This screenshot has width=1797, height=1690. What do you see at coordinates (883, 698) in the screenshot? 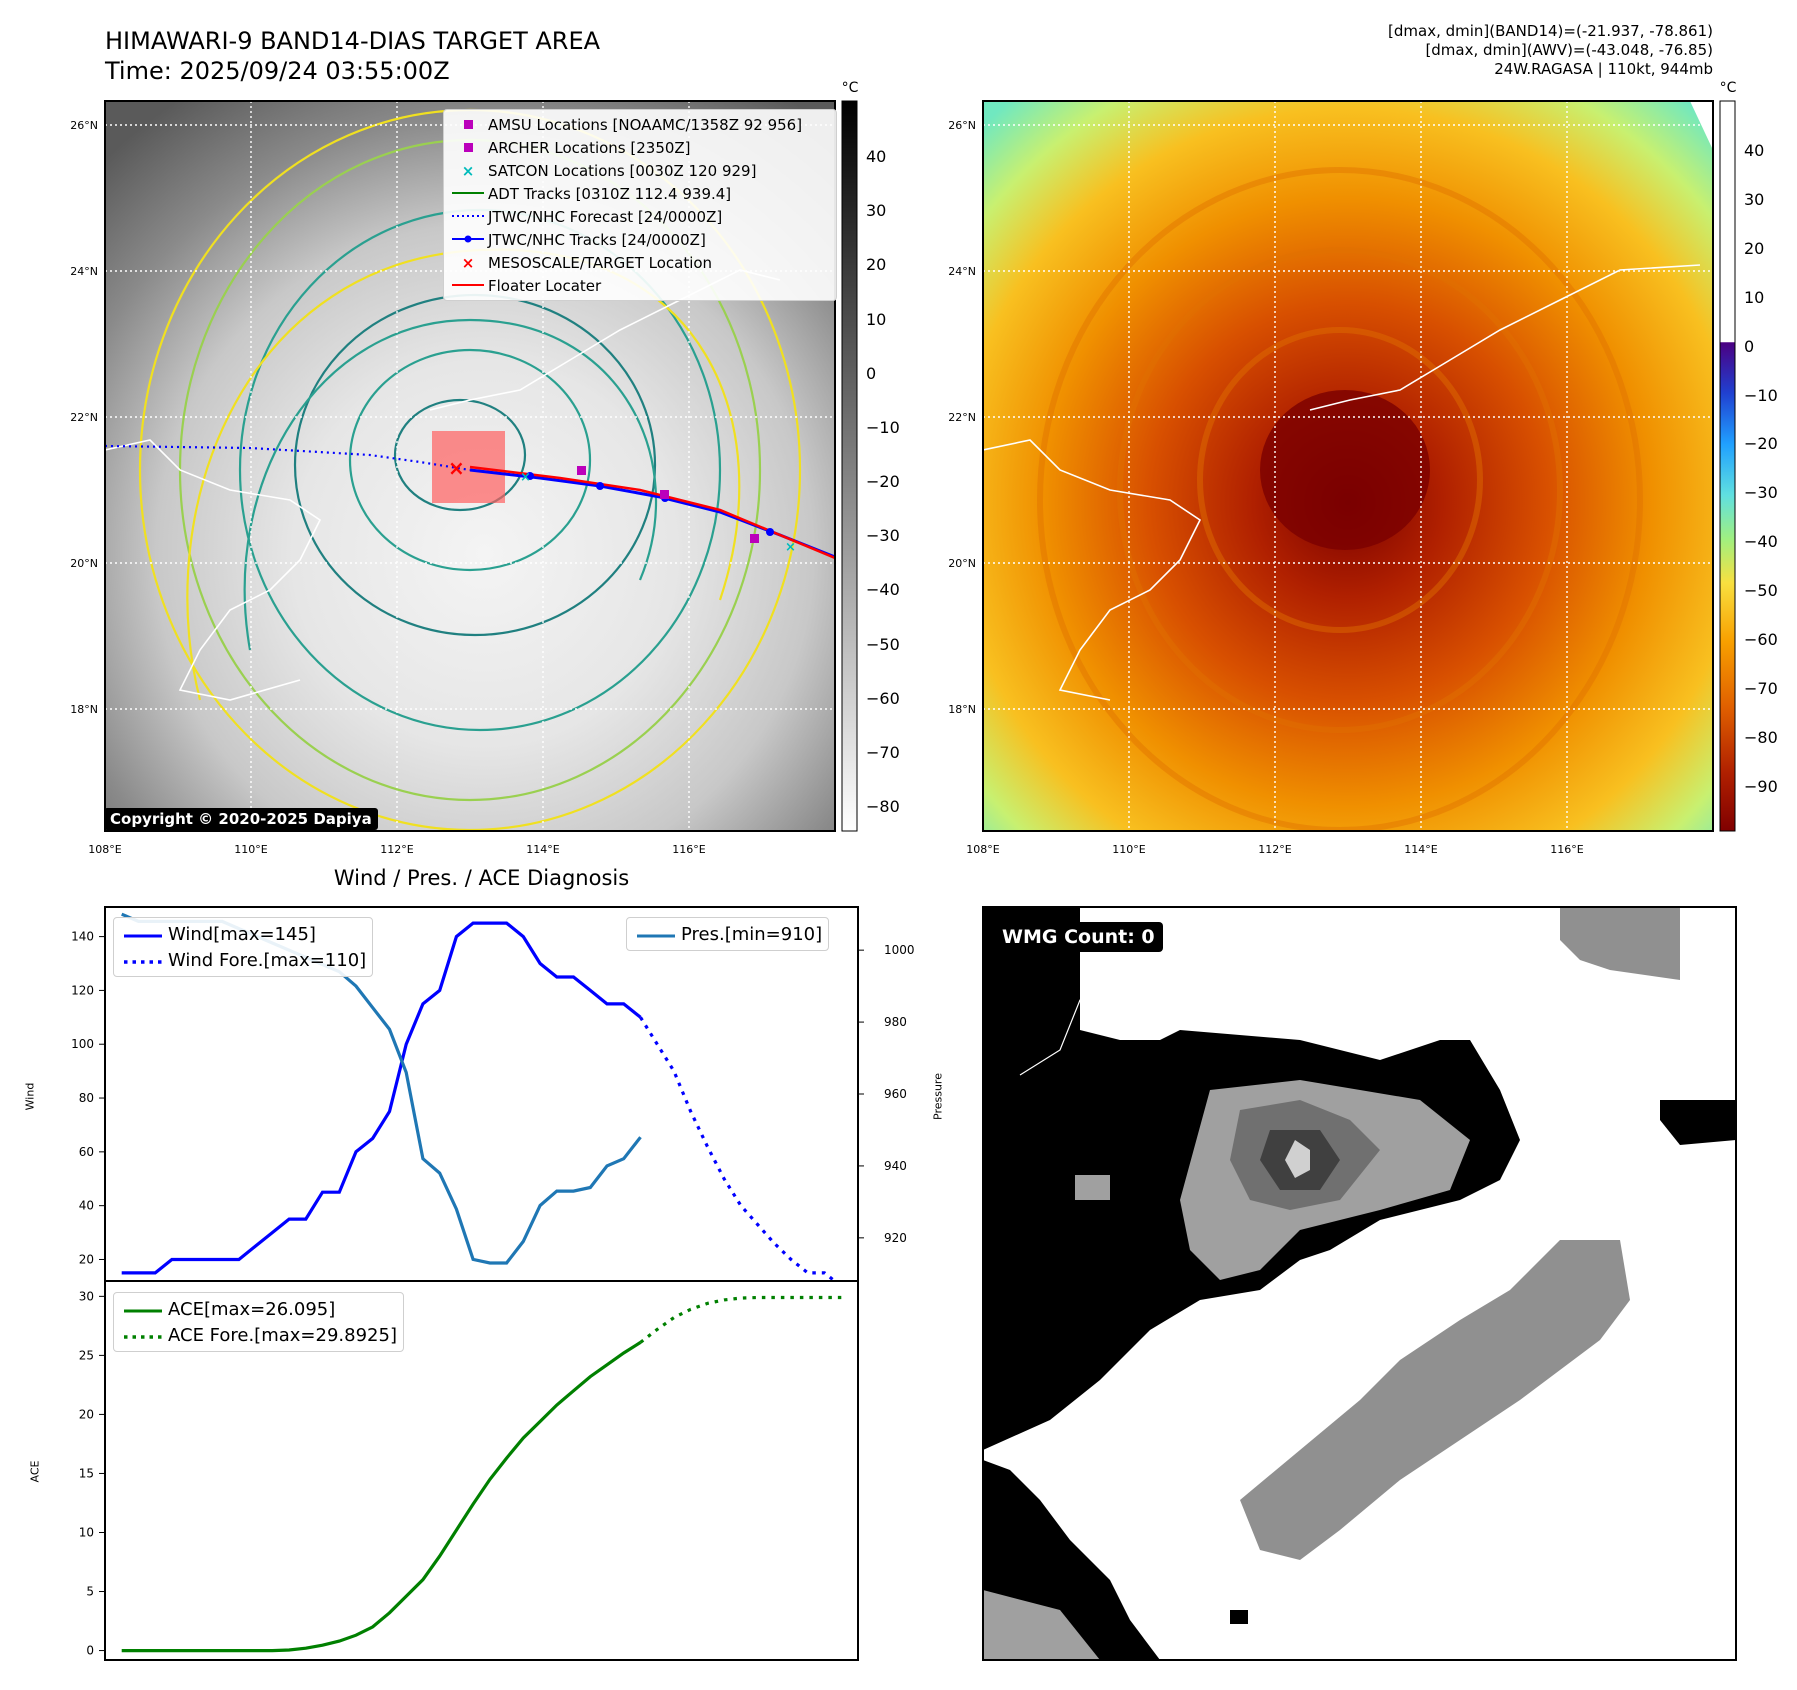
I see `gray-cb-tick: −60` at bounding box center [883, 698].